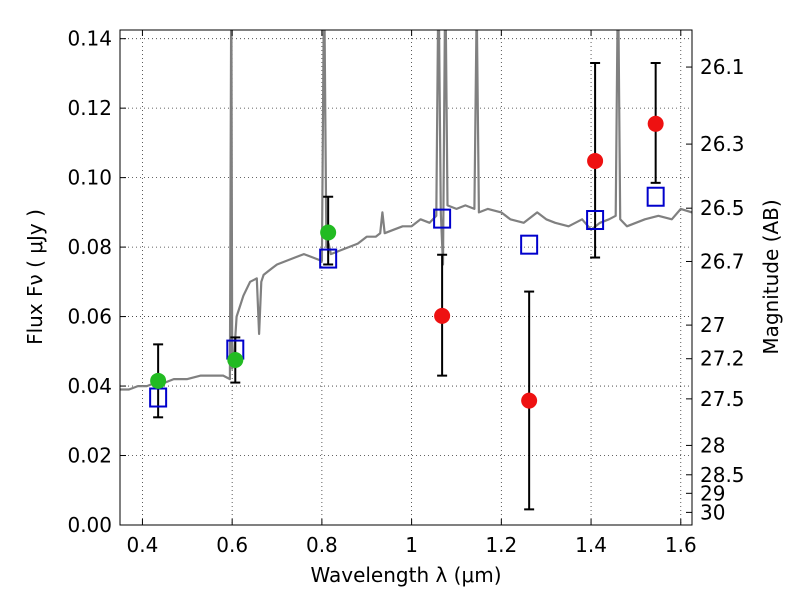 This screenshot has height=600, width=800. What do you see at coordinates (89, 39) in the screenshot?
I see `y-tick-label: 0.14` at bounding box center [89, 39].